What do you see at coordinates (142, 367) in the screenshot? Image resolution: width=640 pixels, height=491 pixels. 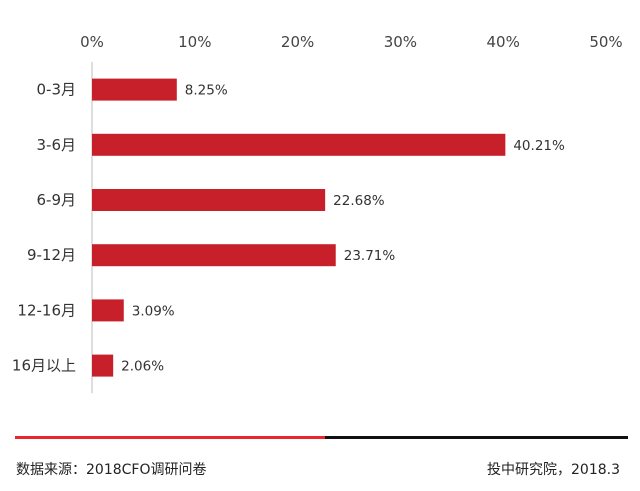 I see `bar-value-label: 2.06%` at bounding box center [142, 367].